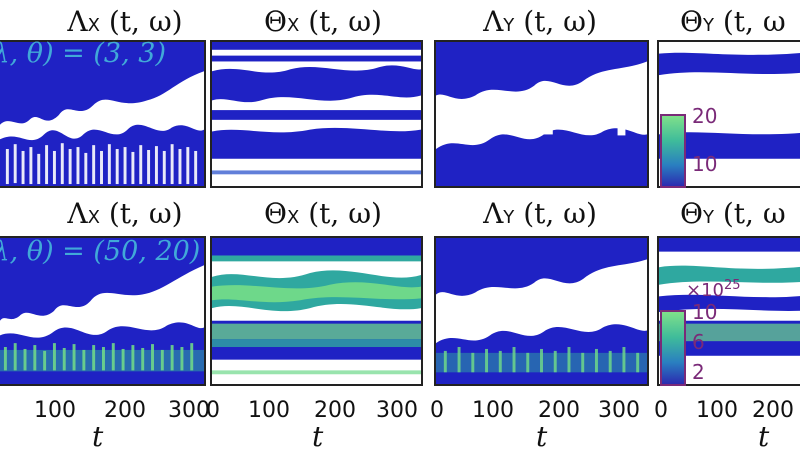 The width and height of the screenshot is (800, 453). I want to click on panel-lambda-x-row2, so click(103, 311).